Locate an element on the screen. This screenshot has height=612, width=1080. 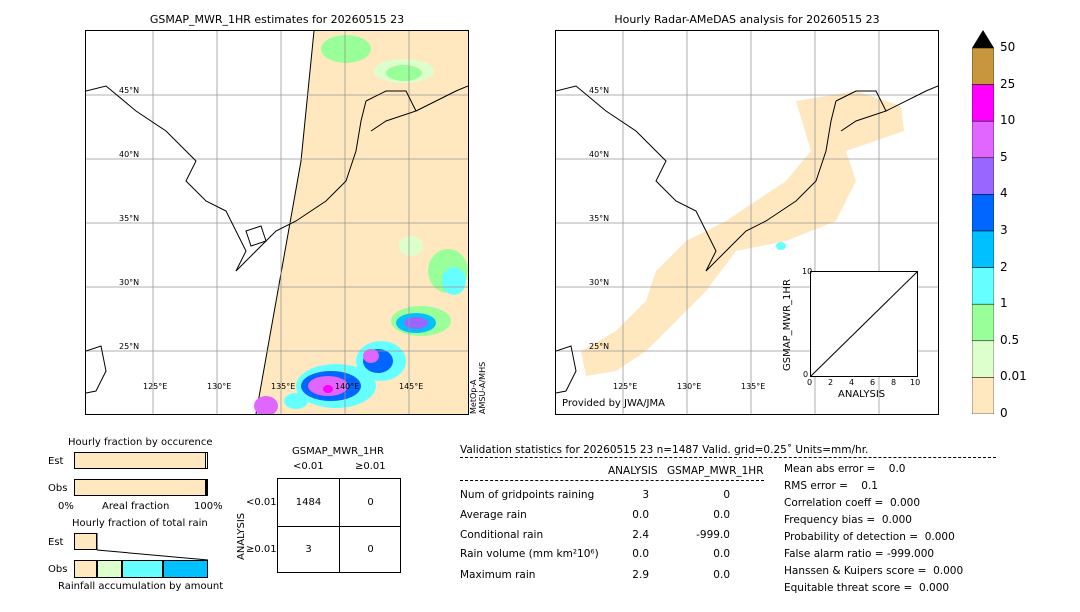
stat-label: Conditional rain is located at coordinates (502, 535).